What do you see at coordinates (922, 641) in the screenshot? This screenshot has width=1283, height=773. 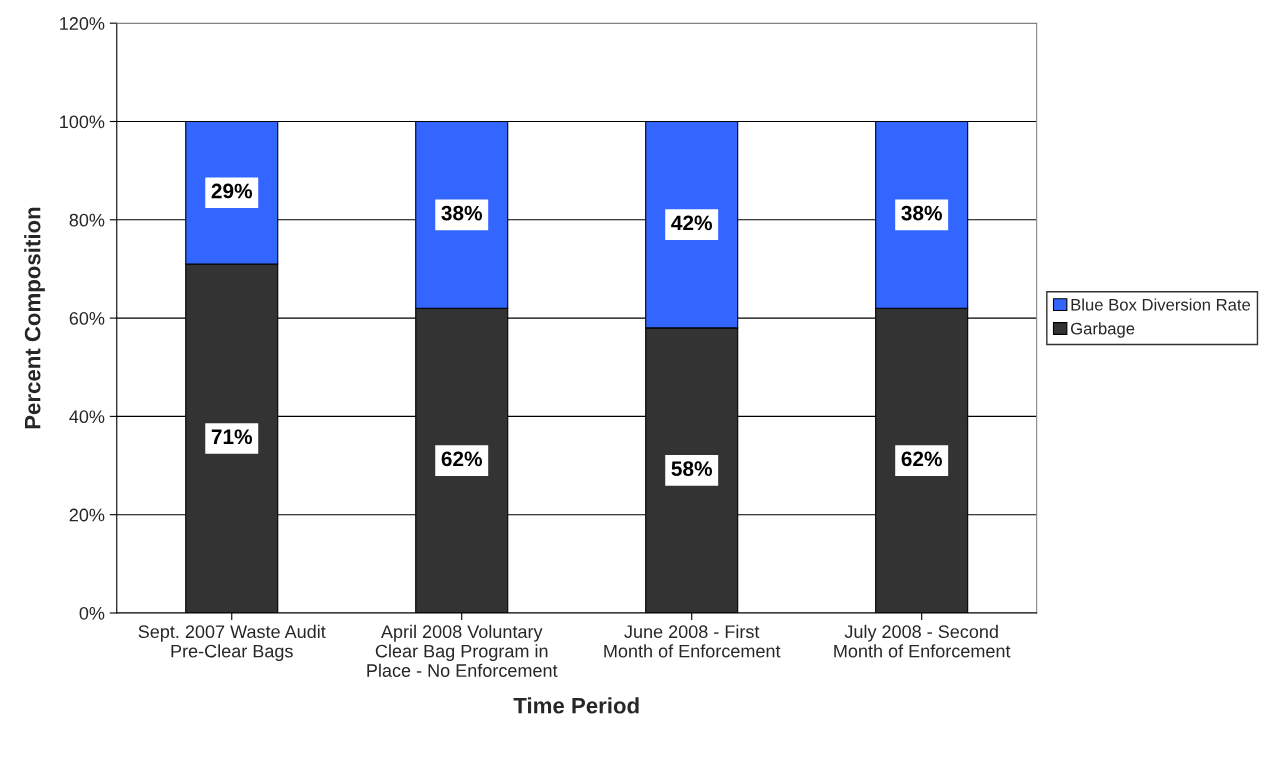 I see `x-tick-label: July 2008 - Second Month of Enforcement` at bounding box center [922, 641].